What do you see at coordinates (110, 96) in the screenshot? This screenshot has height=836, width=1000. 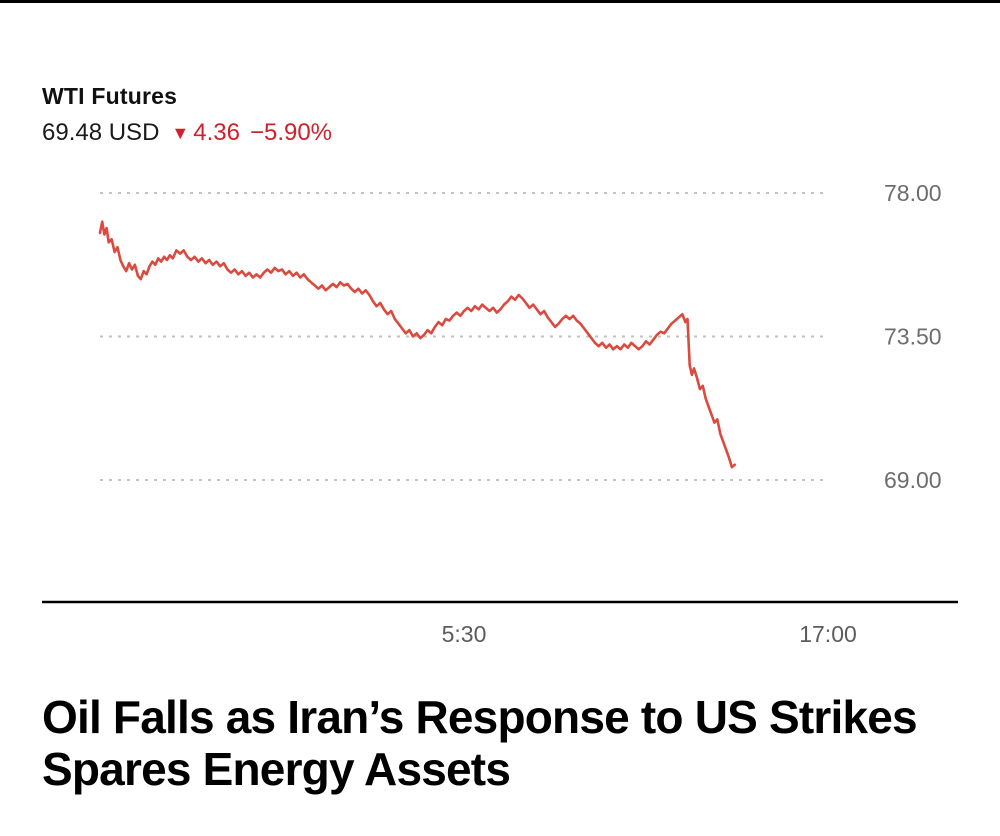 I see `instrument-title: WTI Futures` at bounding box center [110, 96].